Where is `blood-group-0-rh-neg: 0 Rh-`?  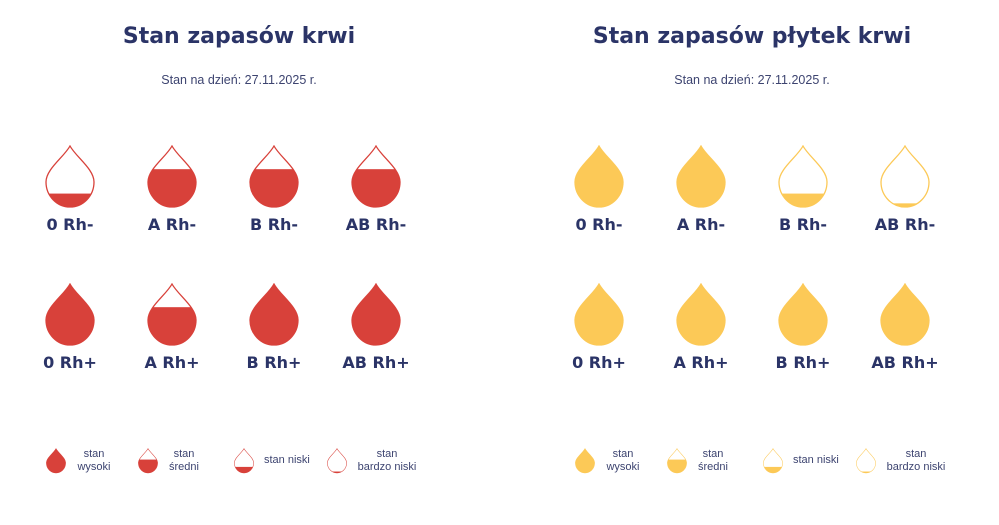
blood-group-0-rh-neg: 0 Rh- is located at coordinates (70, 189).